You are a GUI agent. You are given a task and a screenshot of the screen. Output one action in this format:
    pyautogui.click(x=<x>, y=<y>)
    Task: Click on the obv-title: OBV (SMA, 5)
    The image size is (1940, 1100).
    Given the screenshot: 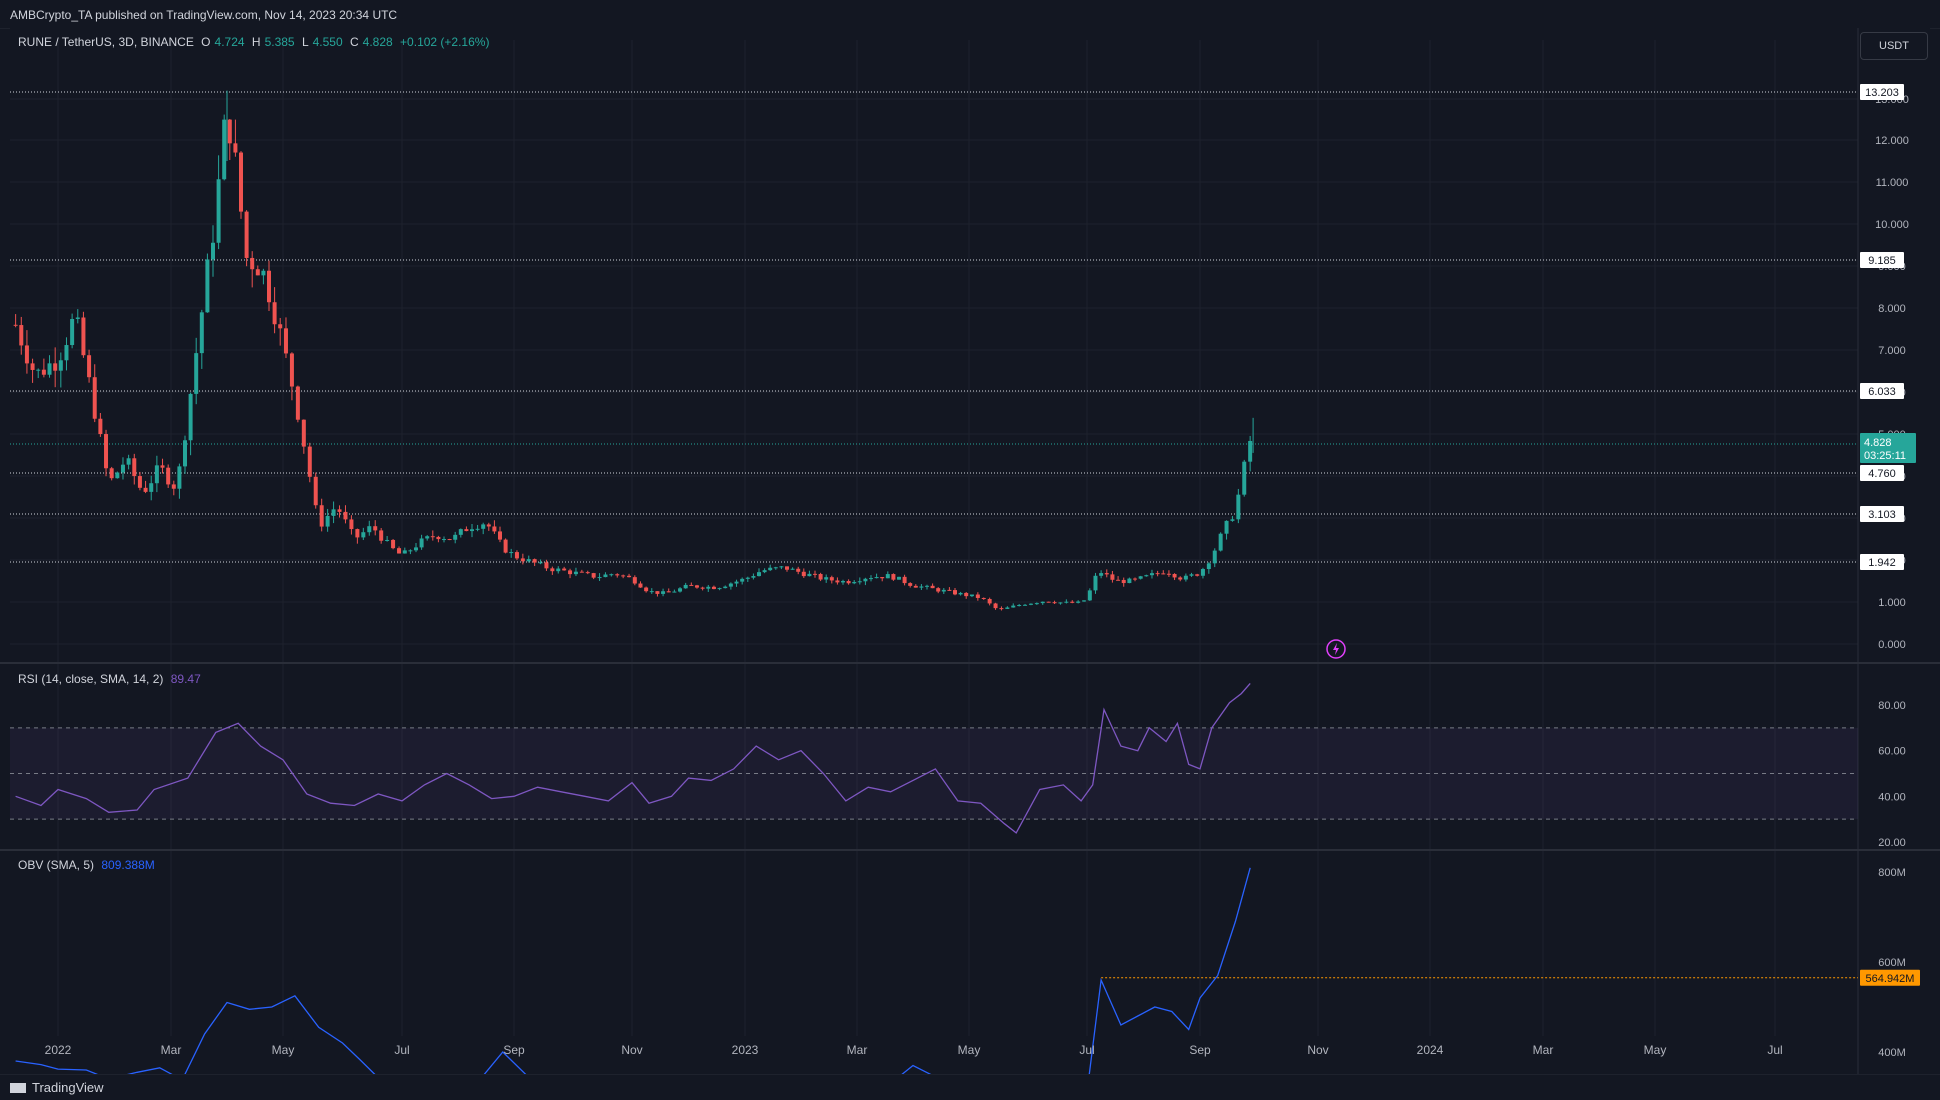 What is the action you would take?
    pyautogui.click(x=56, y=865)
    